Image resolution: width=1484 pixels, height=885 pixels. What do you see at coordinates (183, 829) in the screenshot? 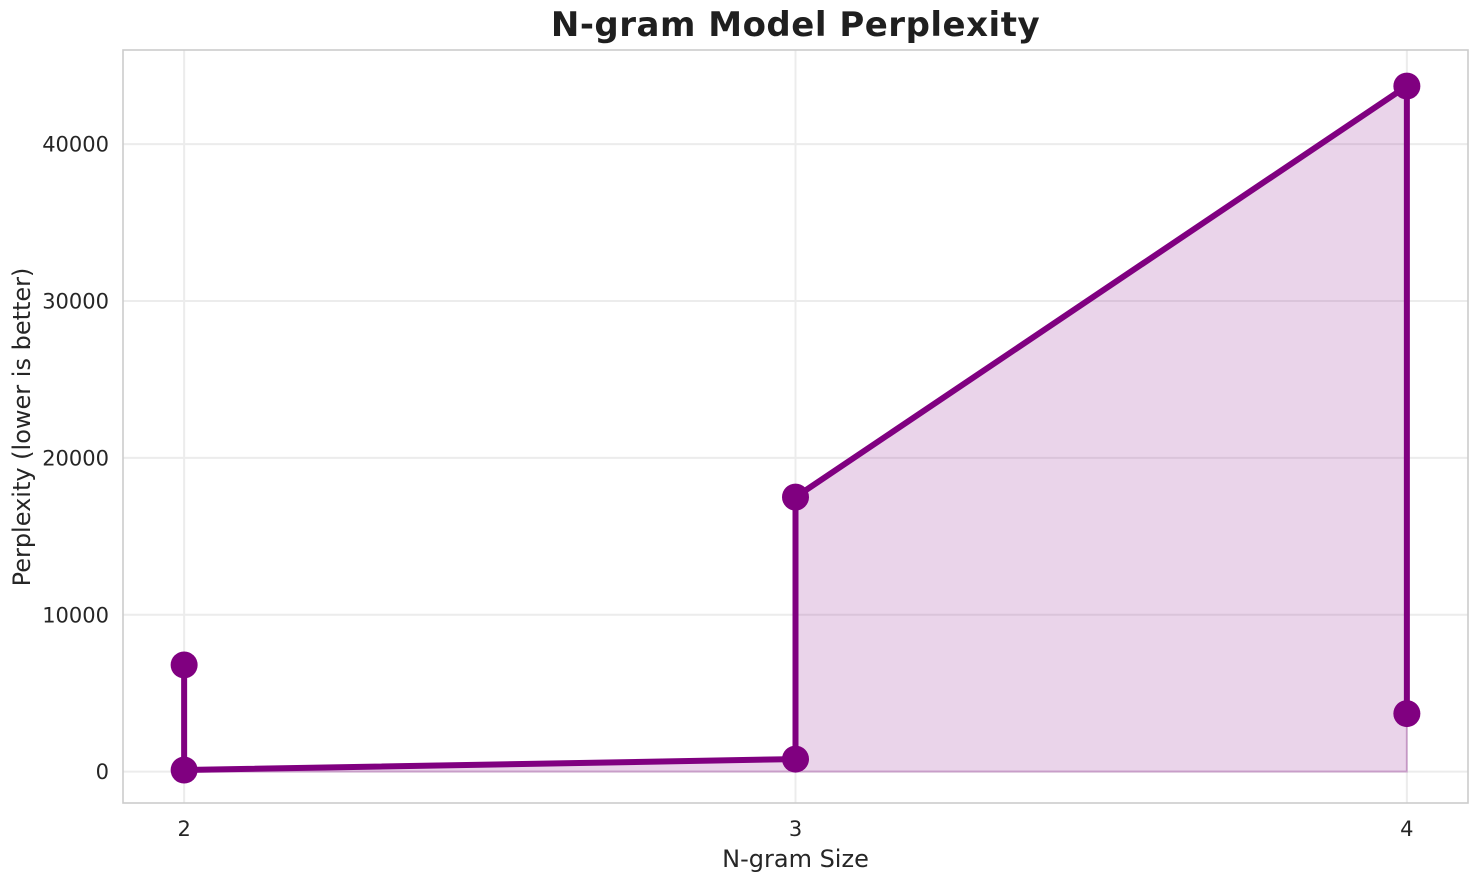
I see `x-tick-label: 2` at bounding box center [183, 829].